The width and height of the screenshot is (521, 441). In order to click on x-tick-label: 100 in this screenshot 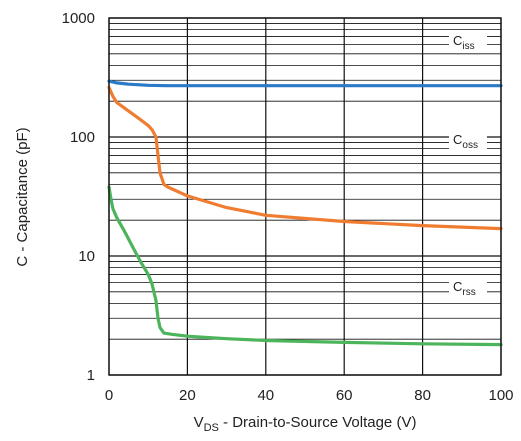, I will do `click(500, 395)`.